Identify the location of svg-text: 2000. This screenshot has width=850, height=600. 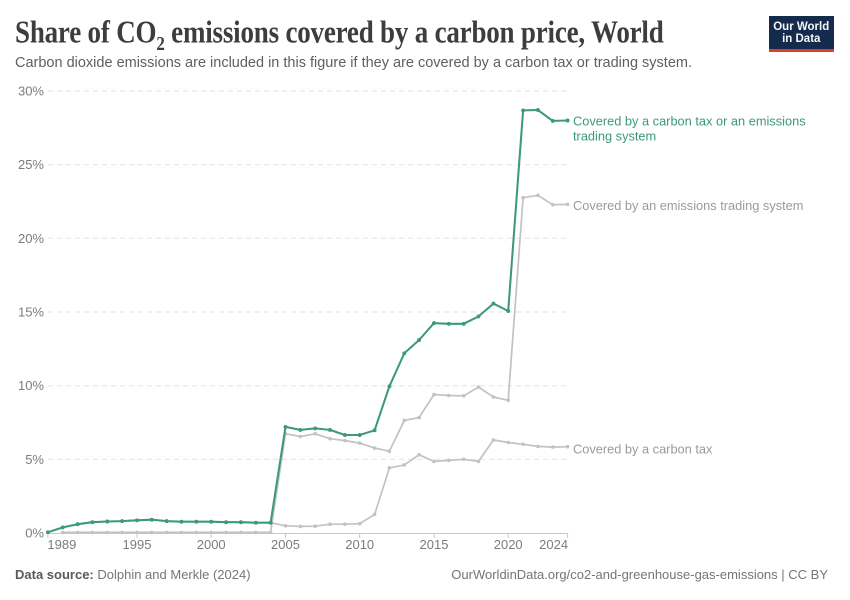
(211, 544).